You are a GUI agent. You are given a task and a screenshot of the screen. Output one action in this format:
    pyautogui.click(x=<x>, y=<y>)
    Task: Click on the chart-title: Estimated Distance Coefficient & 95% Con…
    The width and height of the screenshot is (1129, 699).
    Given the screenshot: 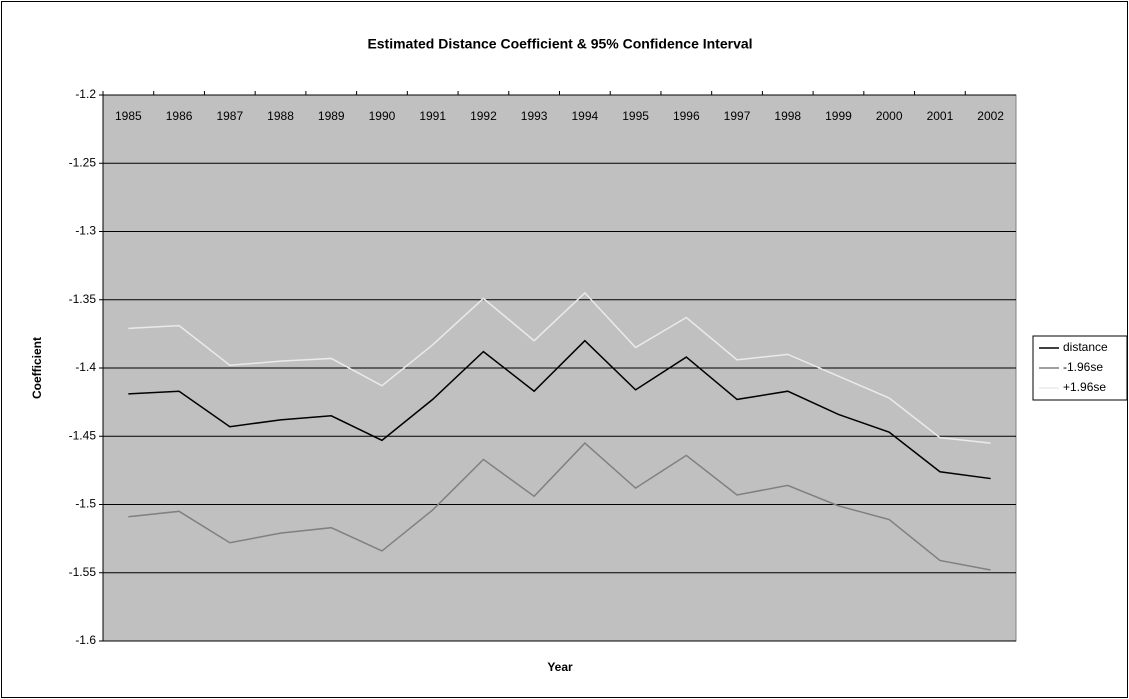 What is the action you would take?
    pyautogui.click(x=559, y=44)
    